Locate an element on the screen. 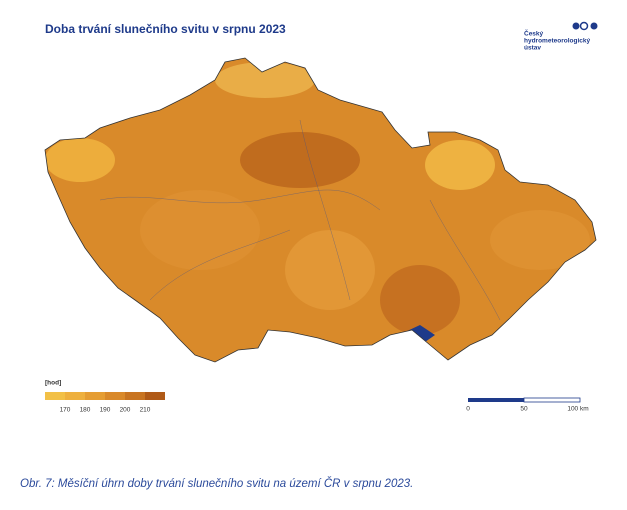  scale-label: 0 is located at coordinates (468, 409).